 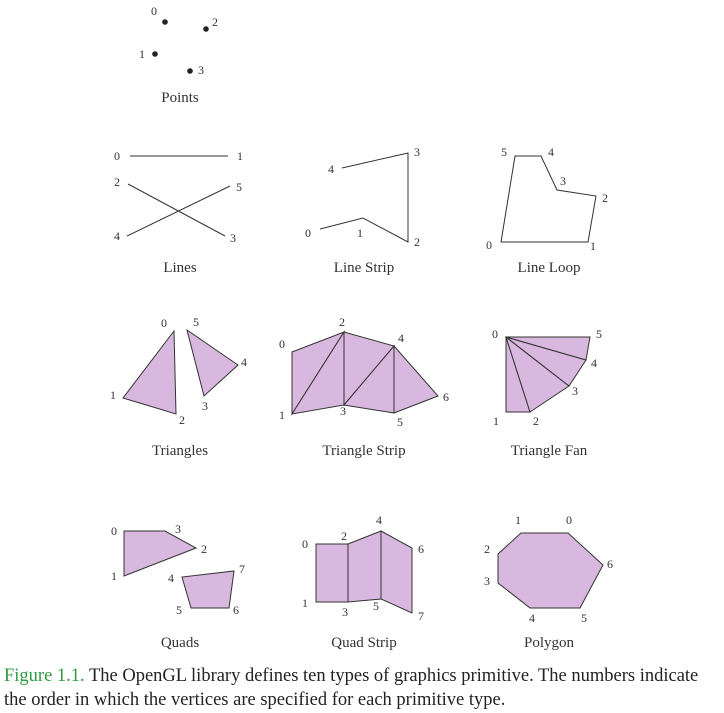 I want to click on line-loop-path, so click(x=548, y=199).